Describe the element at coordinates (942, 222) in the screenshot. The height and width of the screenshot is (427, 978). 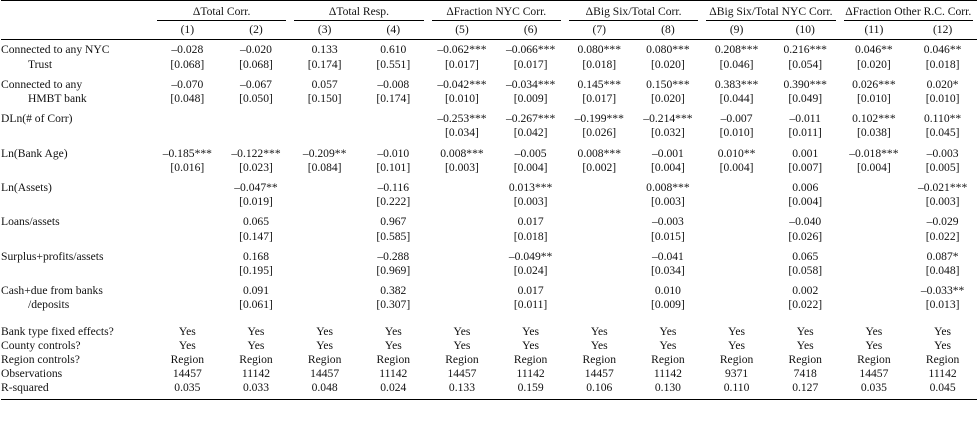
I see `coefficient: –0.029` at that location.